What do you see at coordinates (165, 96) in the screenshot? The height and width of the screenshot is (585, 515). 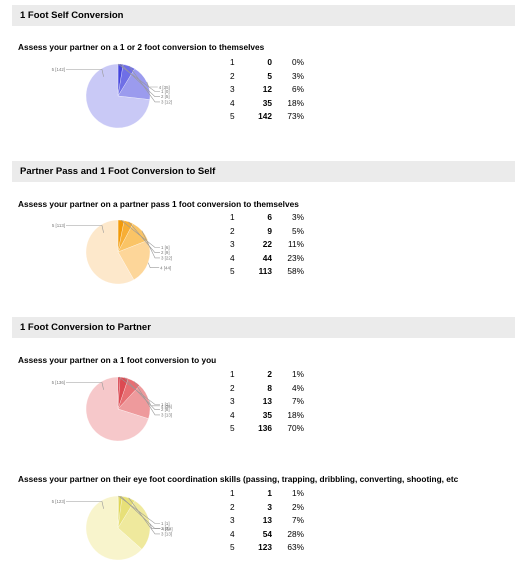 I see `slice-label: 2 [5]` at bounding box center [165, 96].